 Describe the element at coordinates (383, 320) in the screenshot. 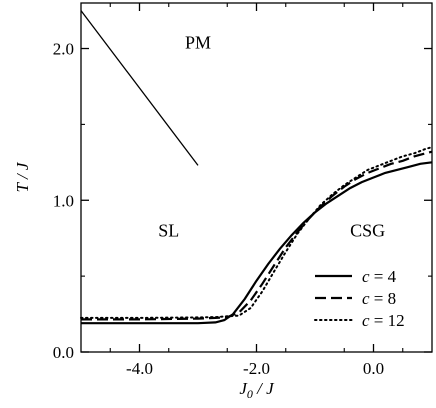

I see `legend-entry-label: c = 12` at that location.